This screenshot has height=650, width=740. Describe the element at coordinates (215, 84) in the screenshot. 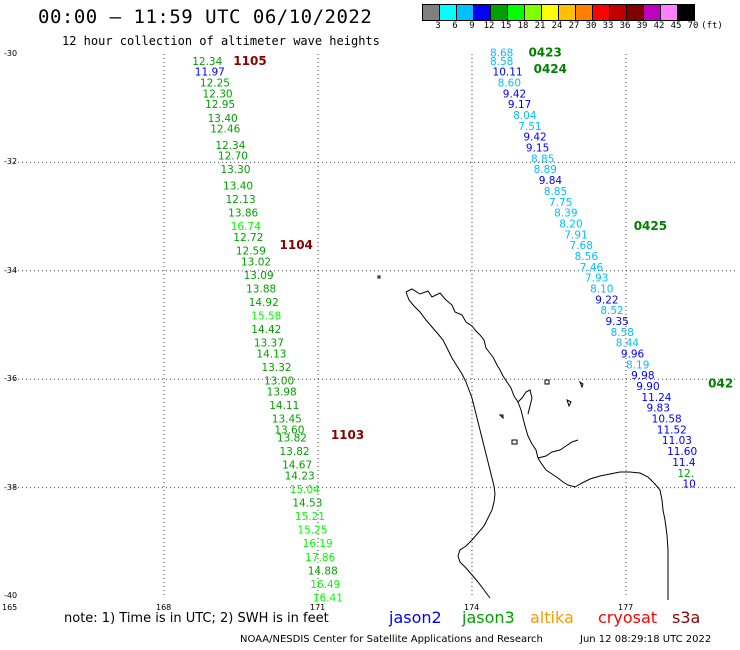

I see `wave-height-value: 12.25` at that location.